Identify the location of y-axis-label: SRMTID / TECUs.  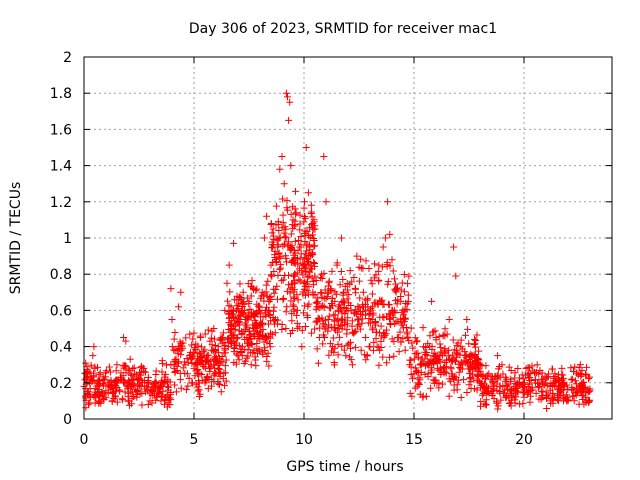
(16, 238).